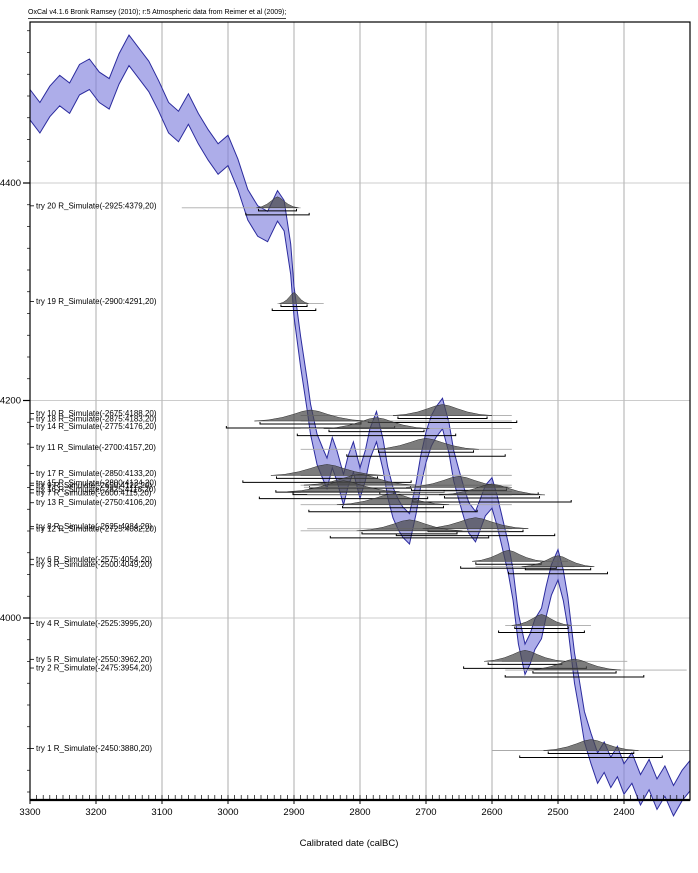  I want to click on sample-label: try 1 R_Simulate(-2450:3880,20), so click(94, 748).